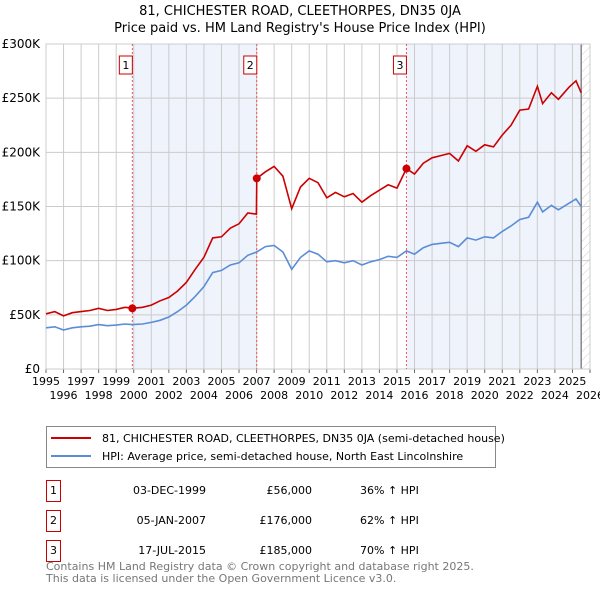  Describe the element at coordinates (502, 381) in the screenshot. I see `x-tick-label: 2021` at that location.